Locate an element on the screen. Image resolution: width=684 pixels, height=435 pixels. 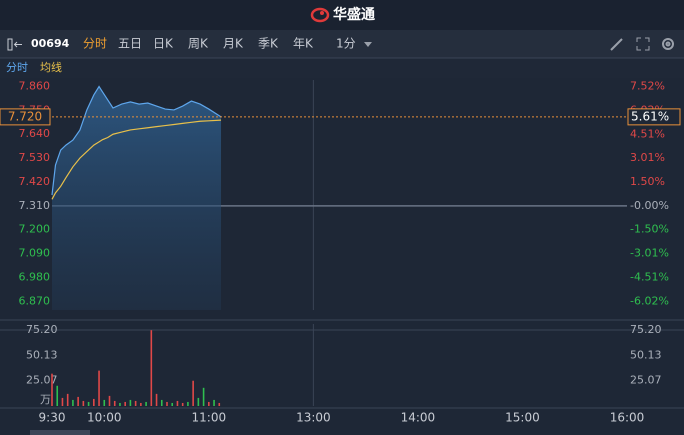
y2-tick-label: 3.01% is located at coordinates (647, 157).